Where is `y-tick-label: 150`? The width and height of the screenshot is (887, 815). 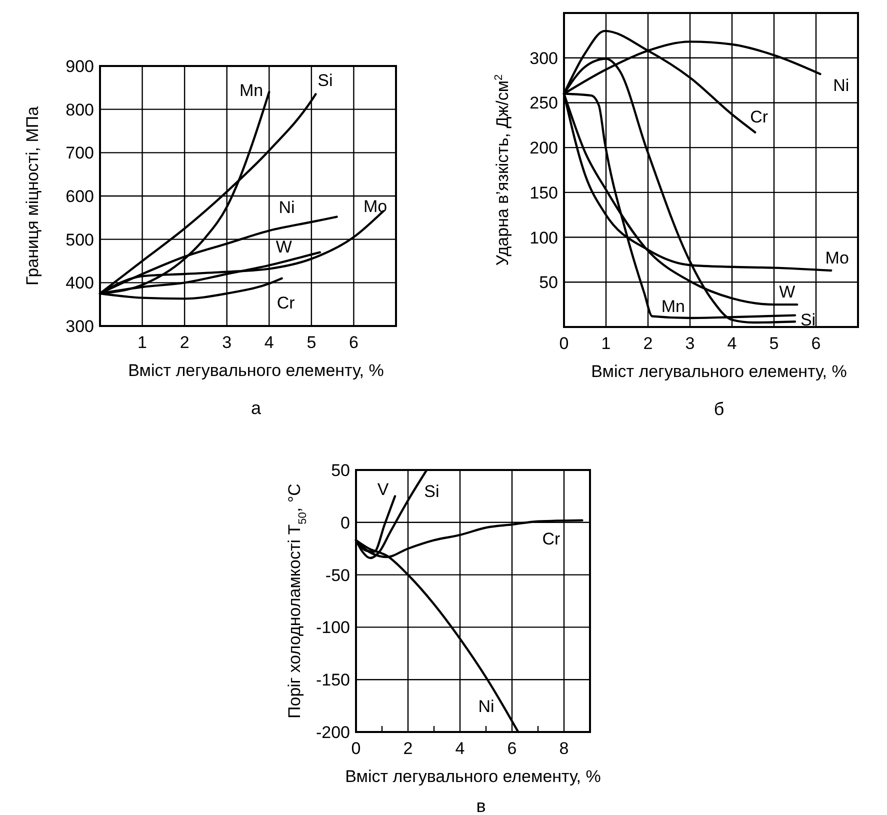
y-tick-label: 150 is located at coordinates (544, 192).